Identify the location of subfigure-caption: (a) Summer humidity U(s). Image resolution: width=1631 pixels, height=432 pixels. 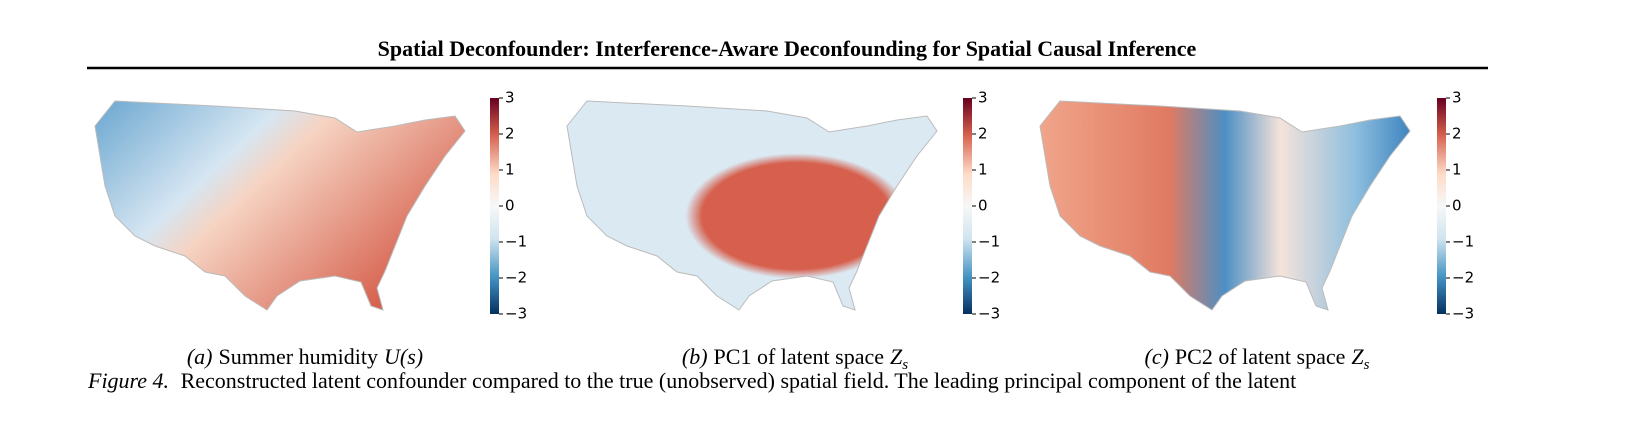
(305, 356).